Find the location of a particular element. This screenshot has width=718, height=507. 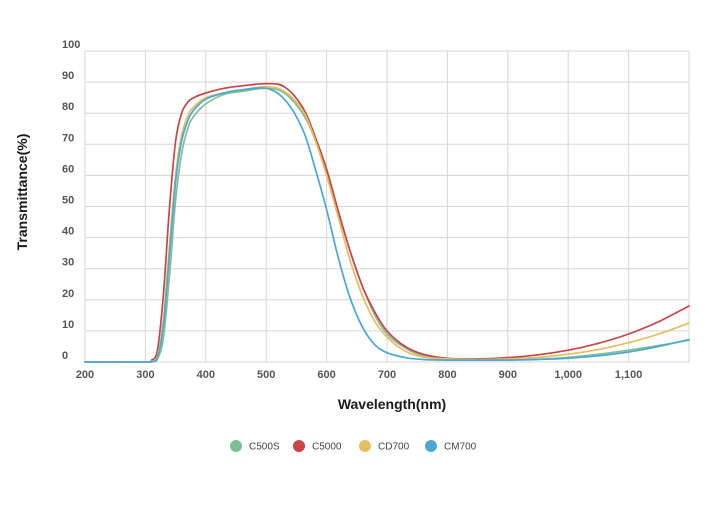

x-tick-label: 800 is located at coordinates (447, 375).